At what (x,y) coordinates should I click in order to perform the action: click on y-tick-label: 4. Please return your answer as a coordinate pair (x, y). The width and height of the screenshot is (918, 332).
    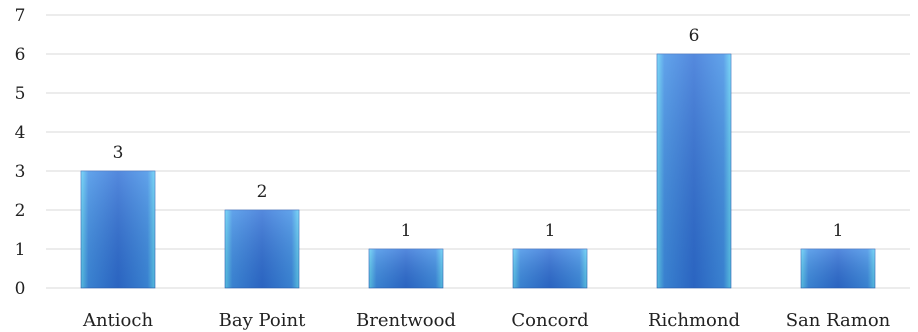
    Looking at the image, I should click on (20, 133).